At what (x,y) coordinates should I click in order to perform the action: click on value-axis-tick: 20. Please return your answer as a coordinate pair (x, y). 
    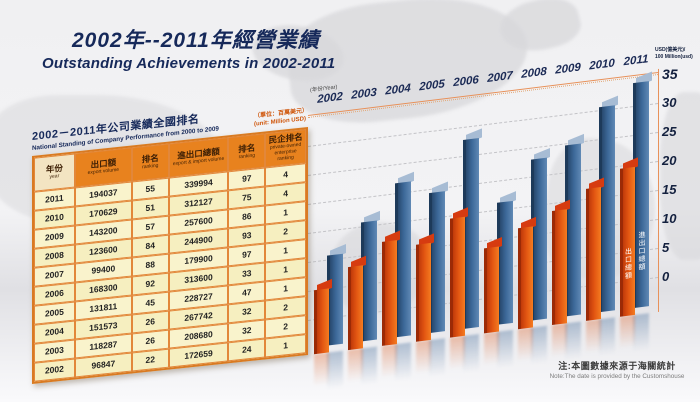
    Looking at the image, I should click on (669, 160).